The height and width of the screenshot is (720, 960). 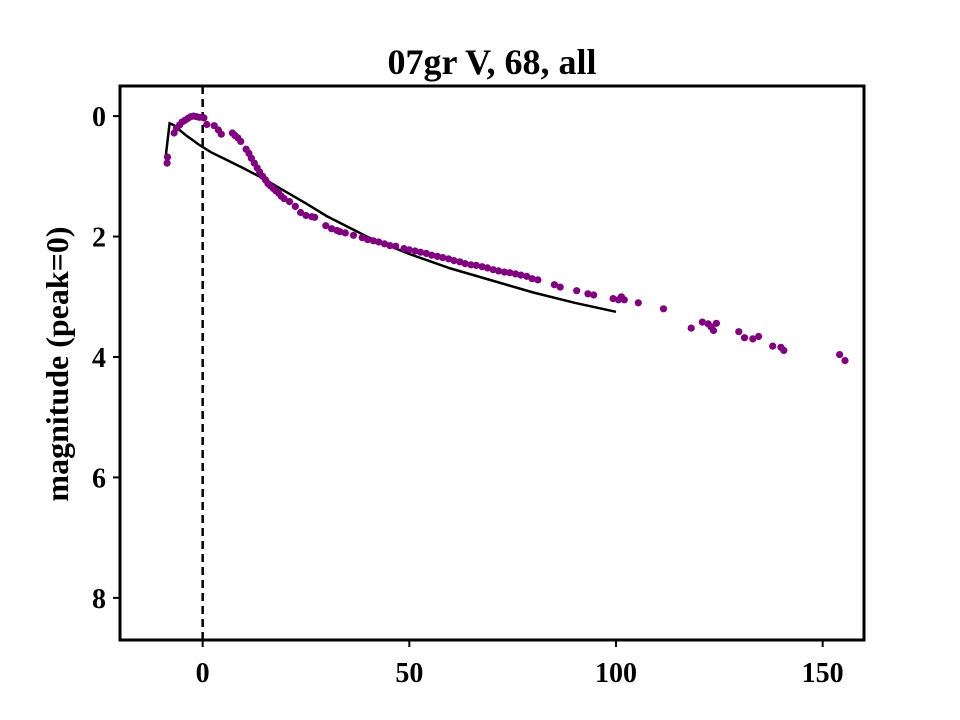 What do you see at coordinates (491, 62) in the screenshot?
I see `chart-title: 07gr V, 68, all` at bounding box center [491, 62].